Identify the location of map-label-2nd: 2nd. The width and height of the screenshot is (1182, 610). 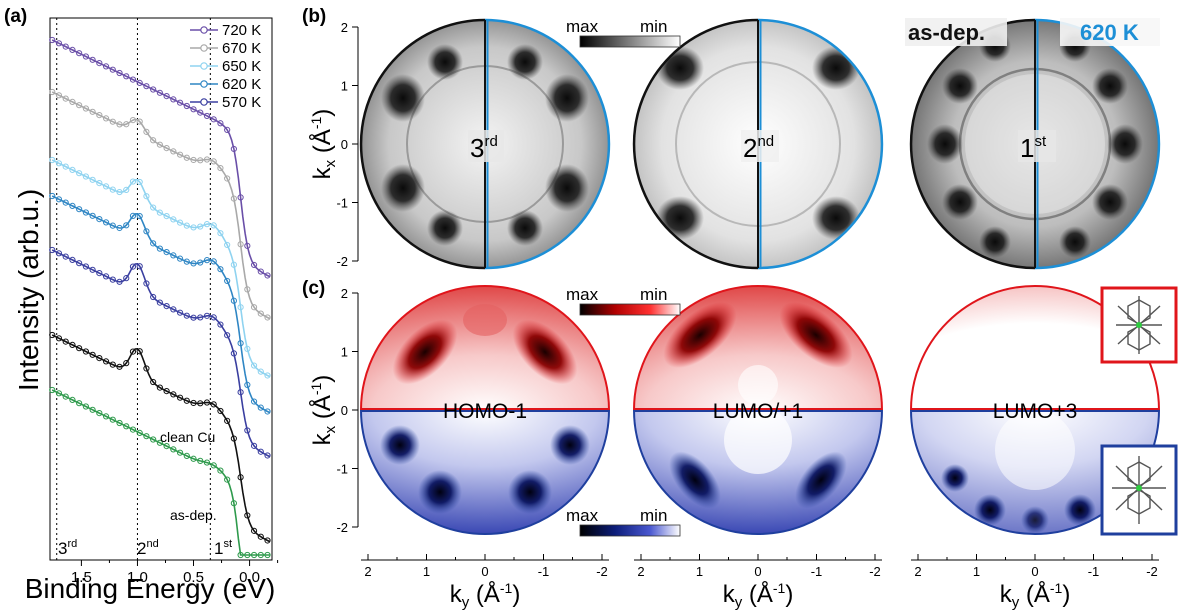
(758, 148).